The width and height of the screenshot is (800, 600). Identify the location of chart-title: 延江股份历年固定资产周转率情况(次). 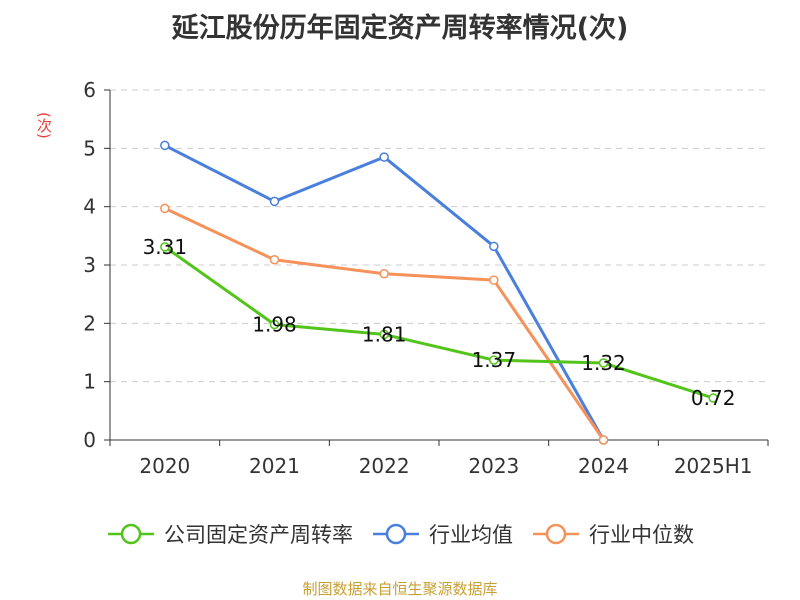
(400, 28).